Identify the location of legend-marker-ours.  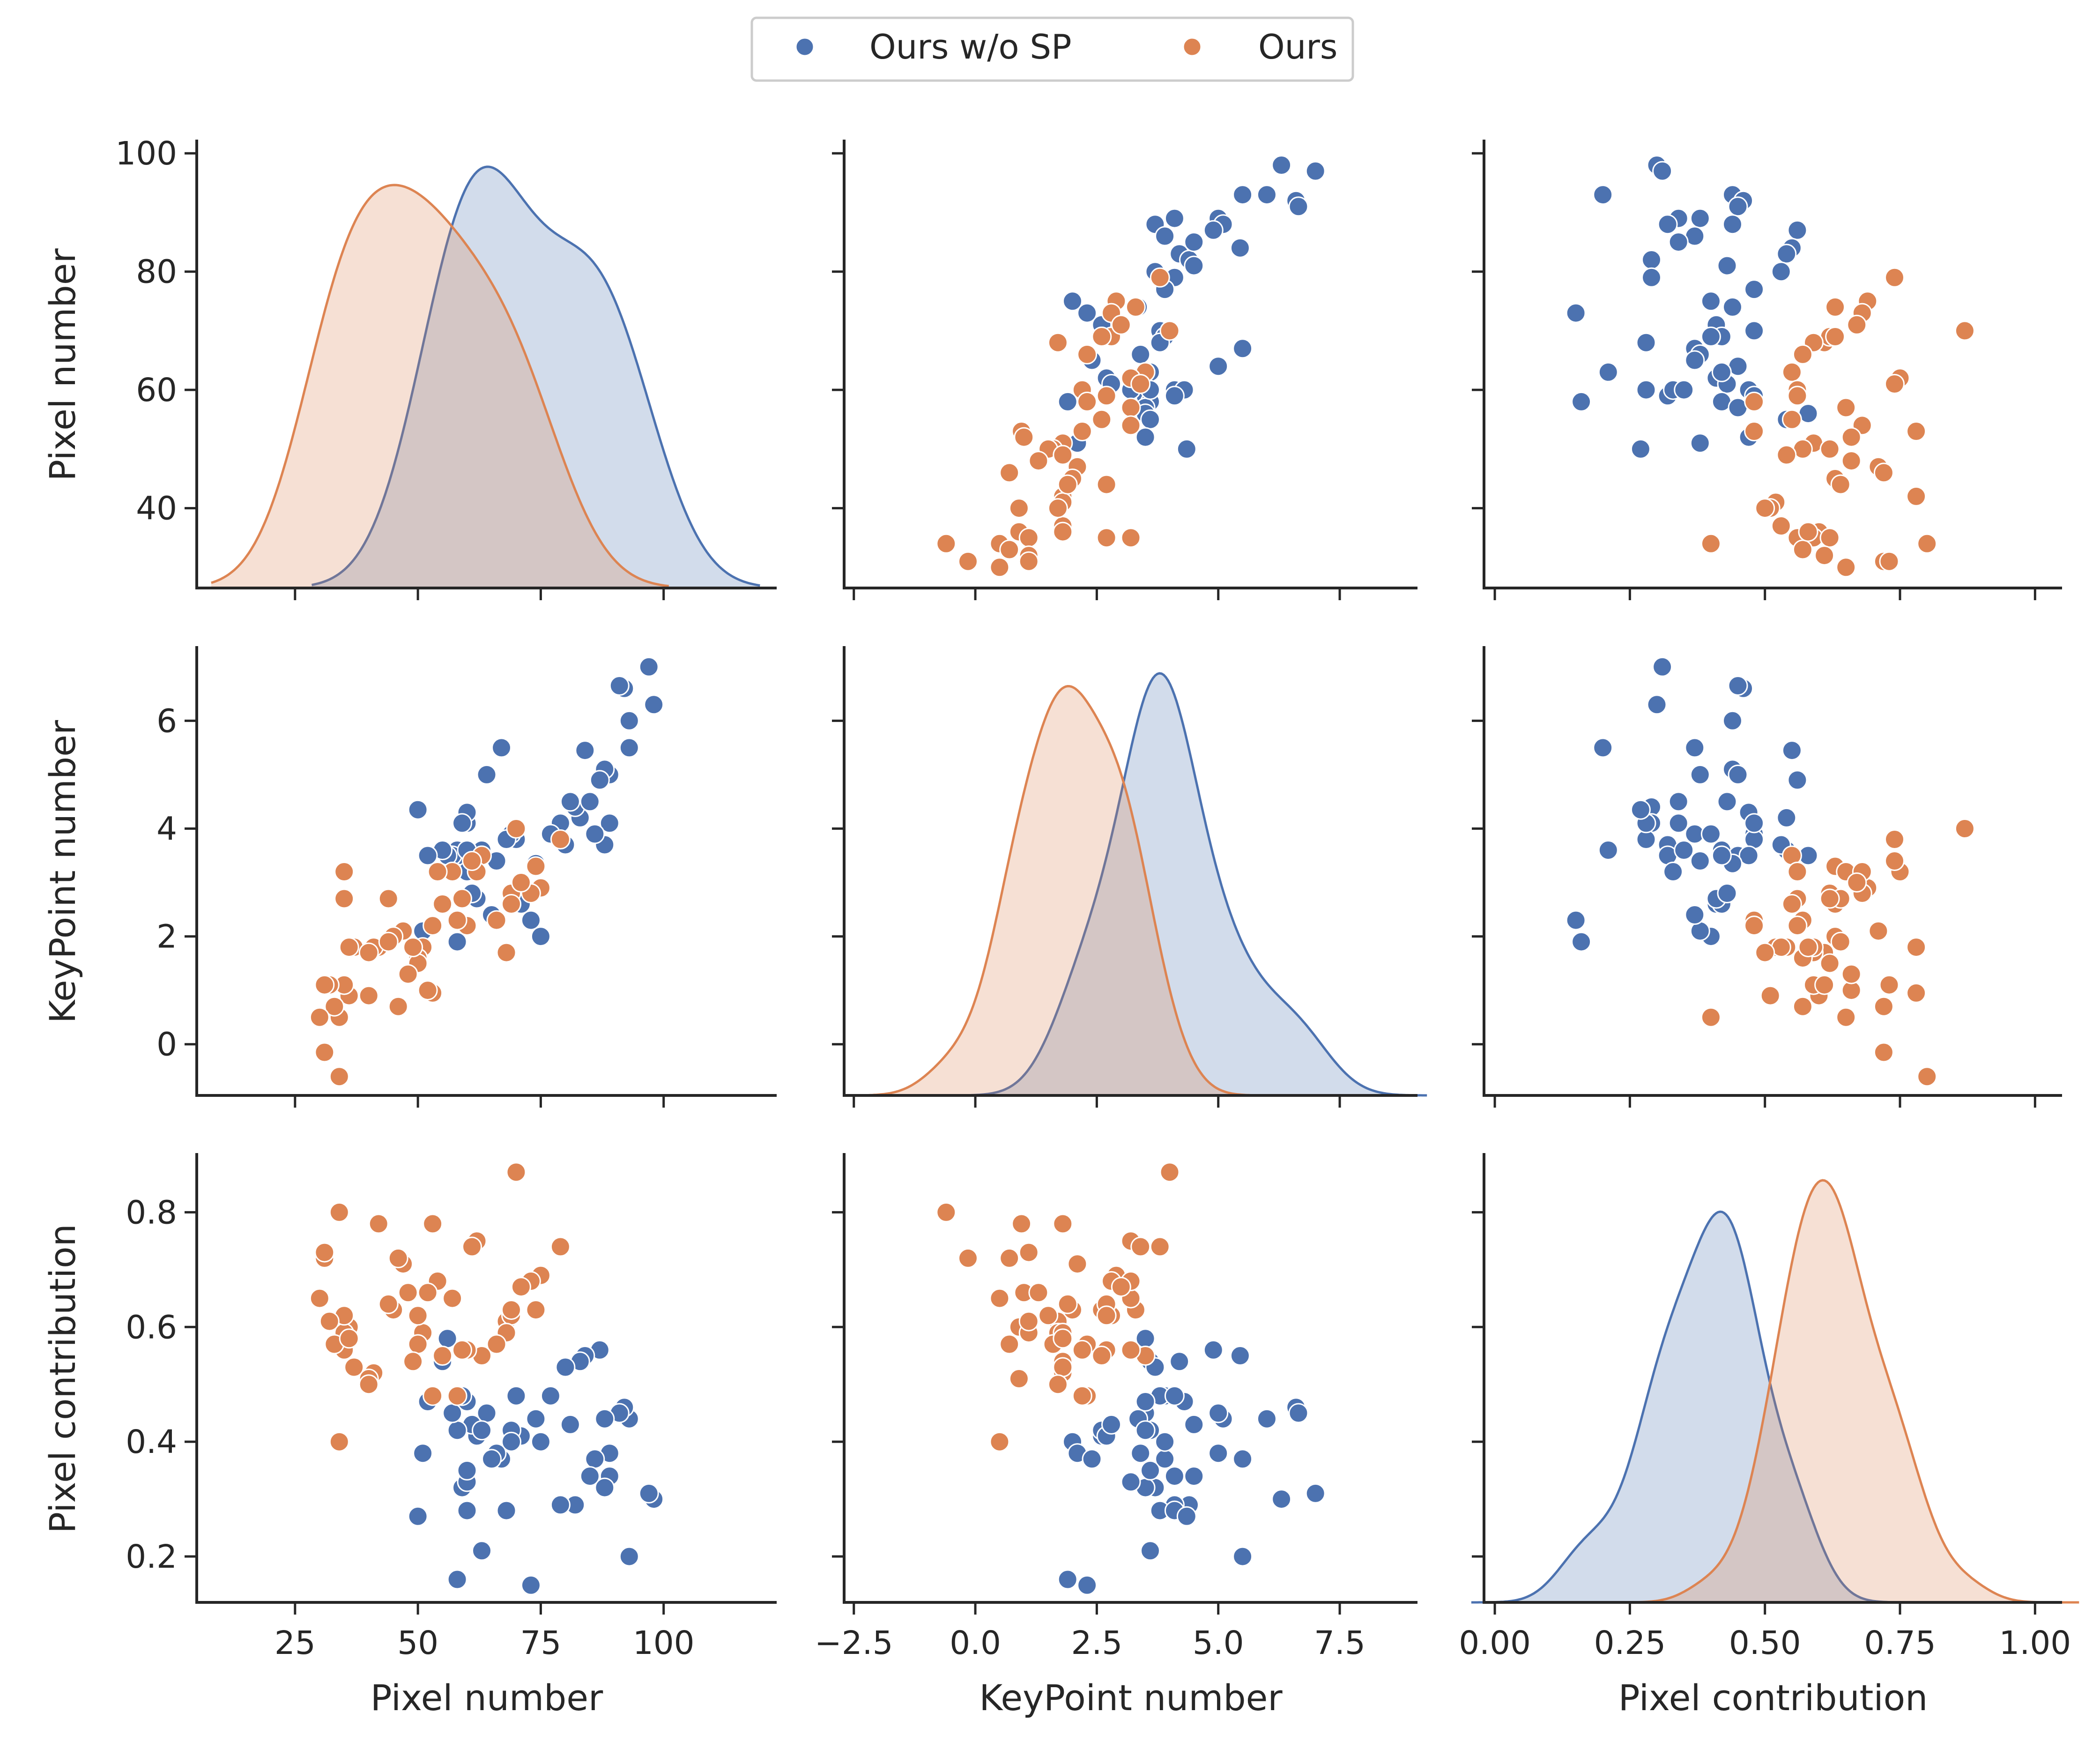
(1192, 47).